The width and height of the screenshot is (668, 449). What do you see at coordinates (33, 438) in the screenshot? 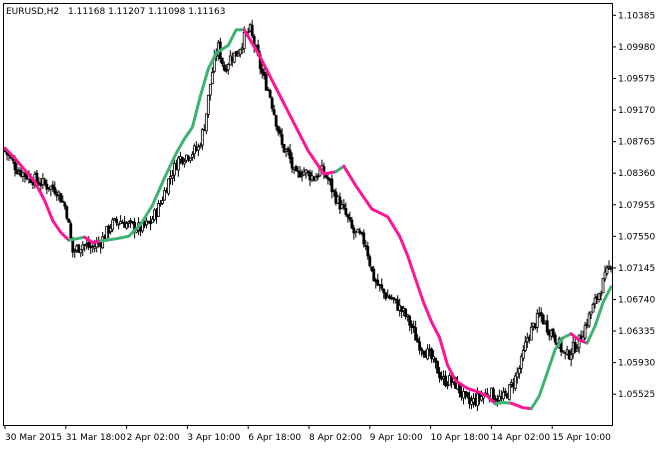
I see `x-tick-label: 30 Mar 2015` at bounding box center [33, 438].